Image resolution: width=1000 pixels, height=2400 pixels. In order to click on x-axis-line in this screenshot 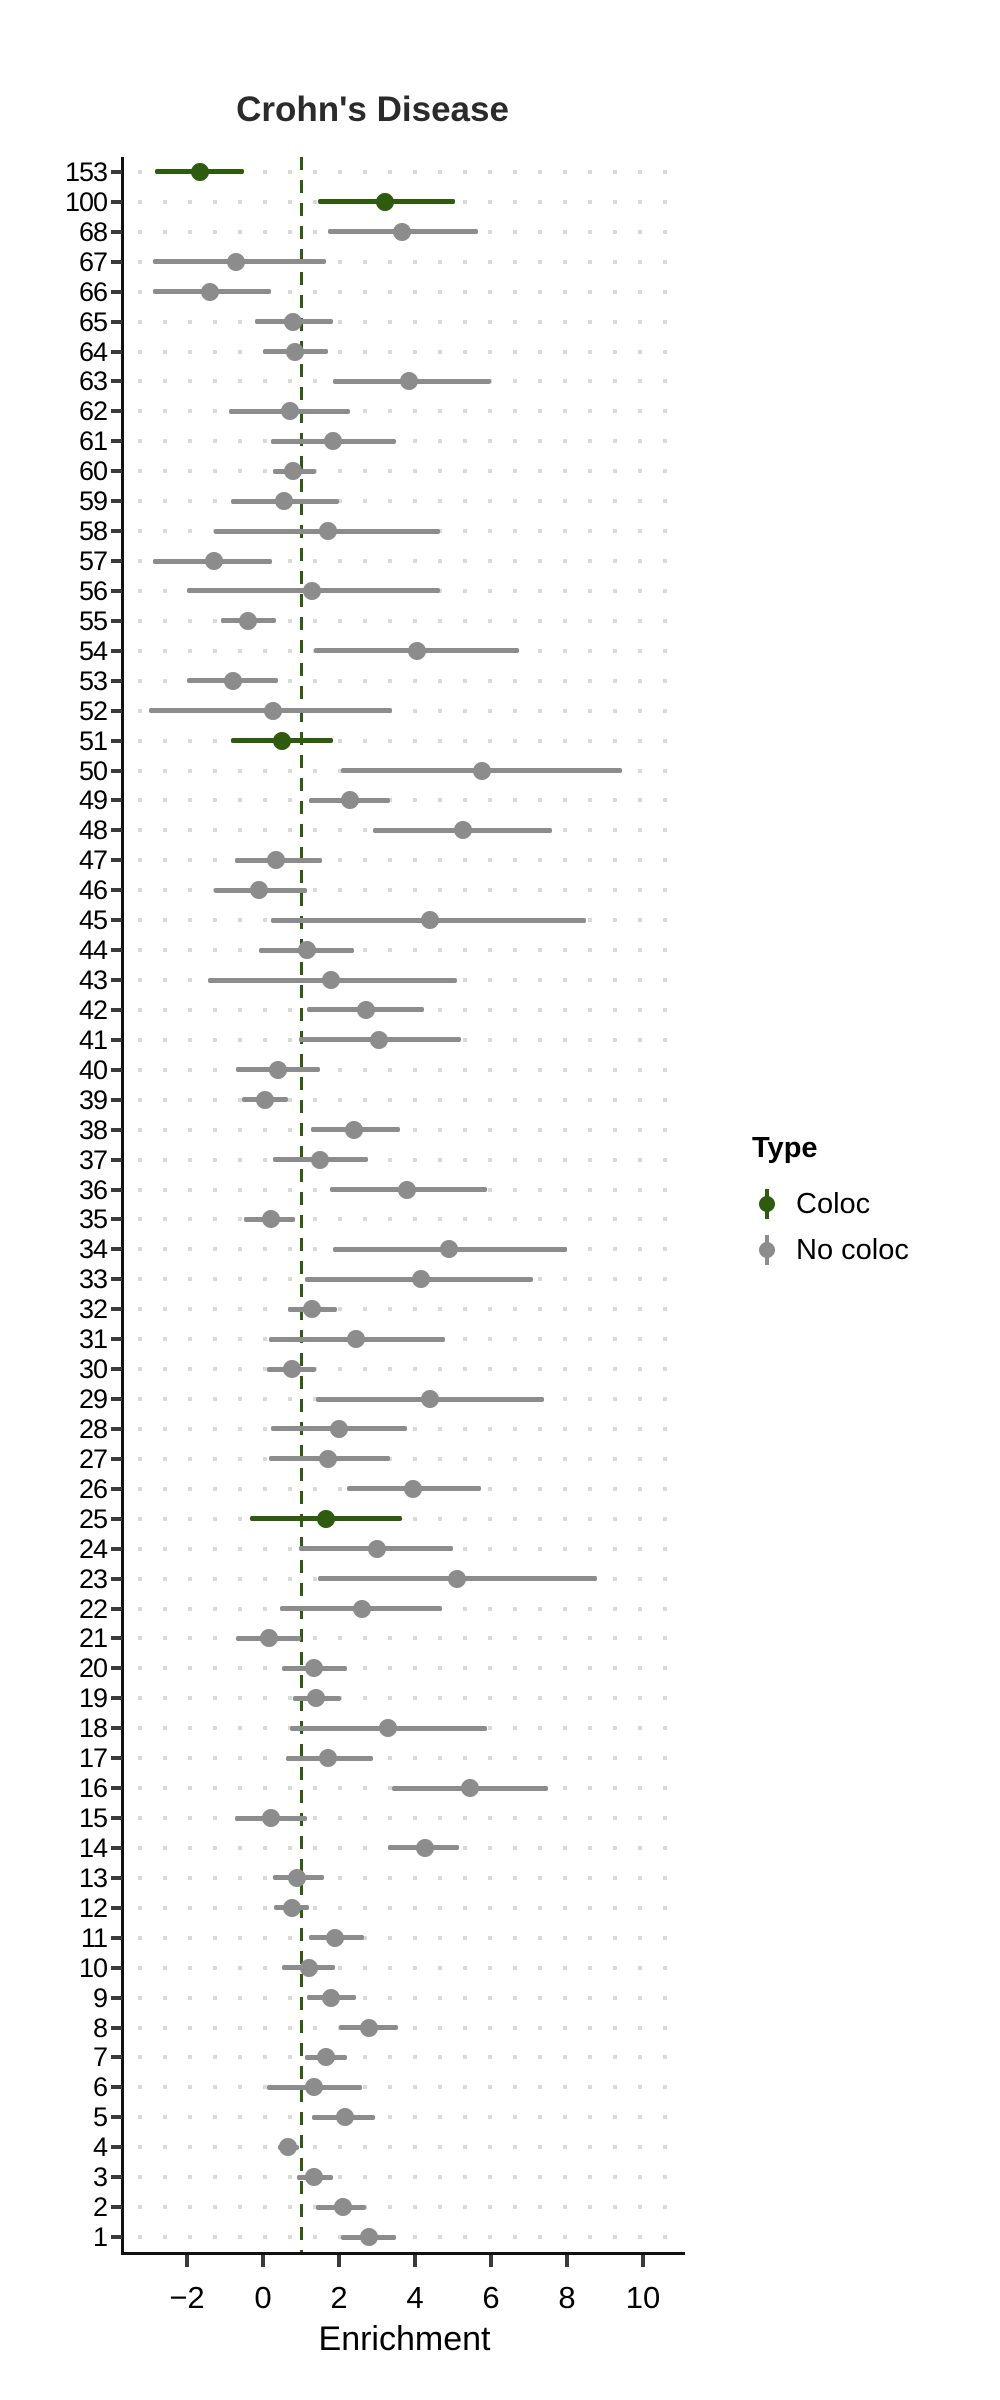, I will do `click(403, 2253)`.